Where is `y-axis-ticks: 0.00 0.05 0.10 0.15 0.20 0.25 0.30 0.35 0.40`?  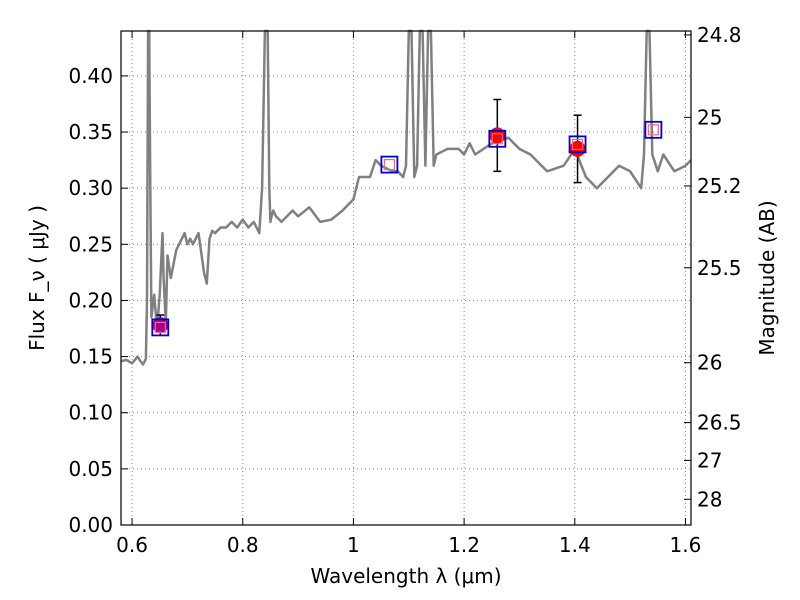 y-axis-ticks: 0.00 0.05 0.10 0.15 0.20 0.25 0.30 0.35 0.40 is located at coordinates (98, 300).